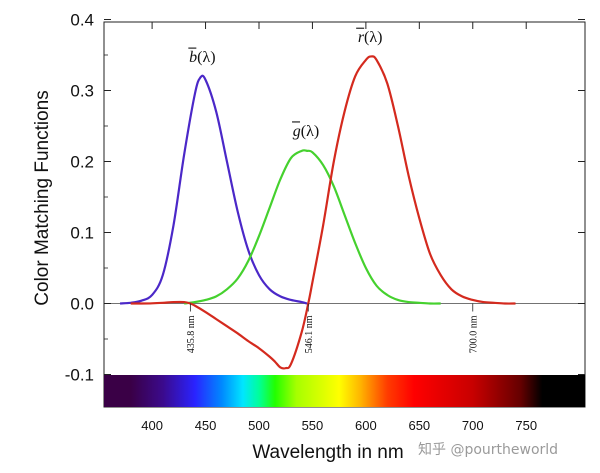 Image resolution: width=600 pixels, height=473 pixels. I want to click on series-label-b: b(λ), so click(202, 57).